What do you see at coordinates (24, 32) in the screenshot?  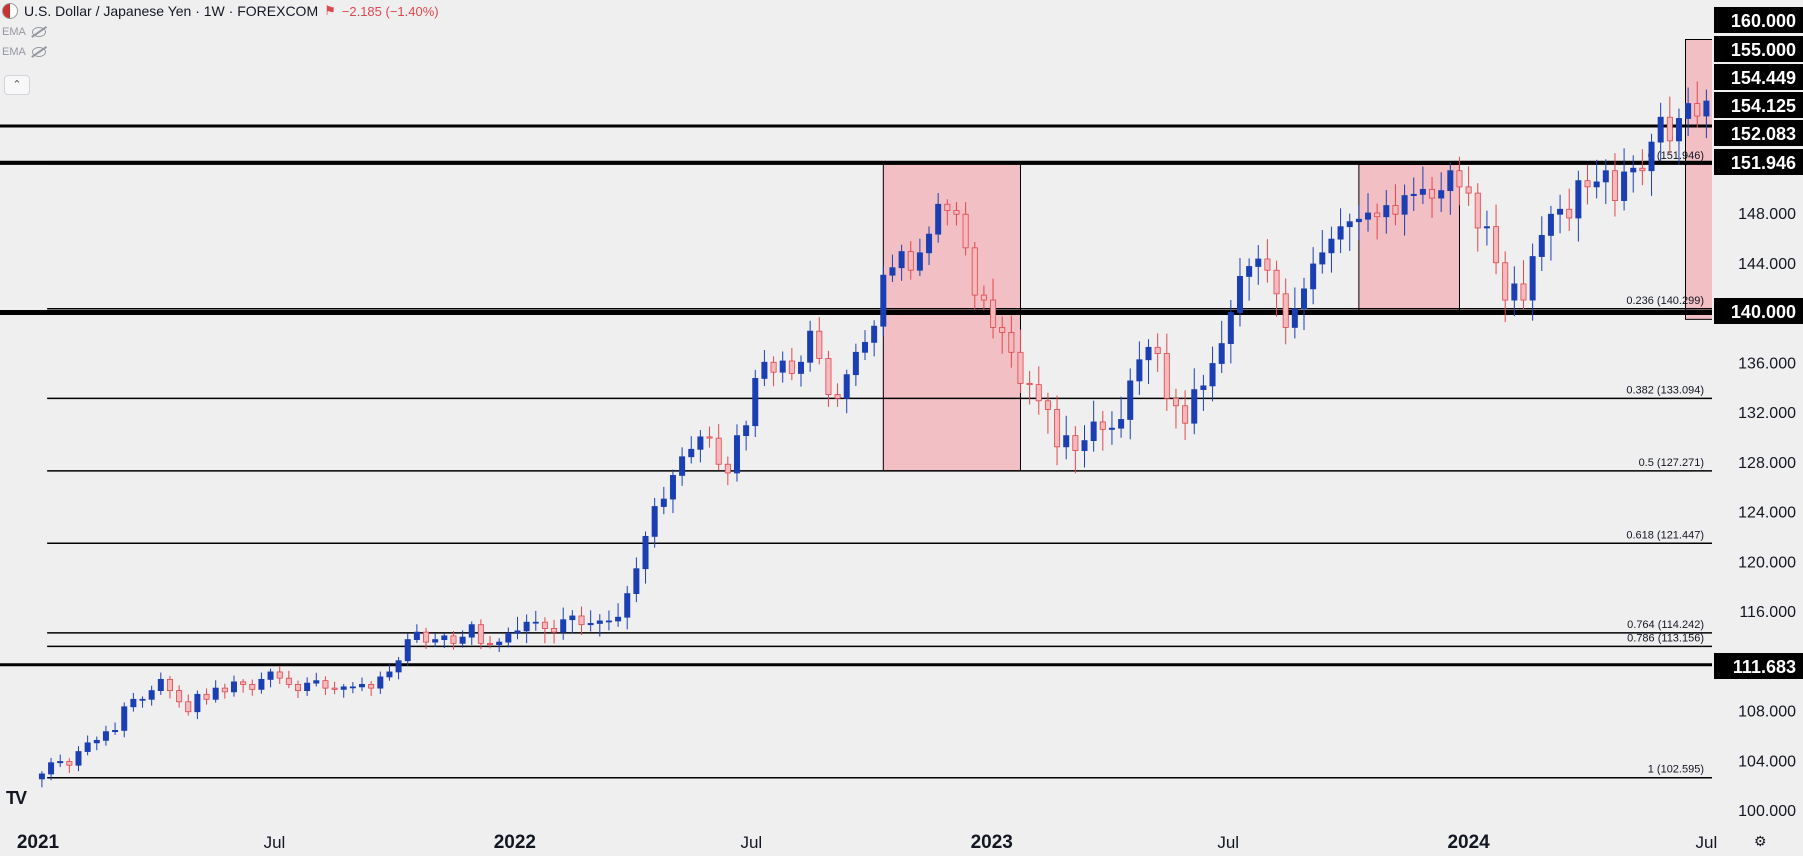 I see `indicator-row-ema-1: EMA` at bounding box center [24, 32].